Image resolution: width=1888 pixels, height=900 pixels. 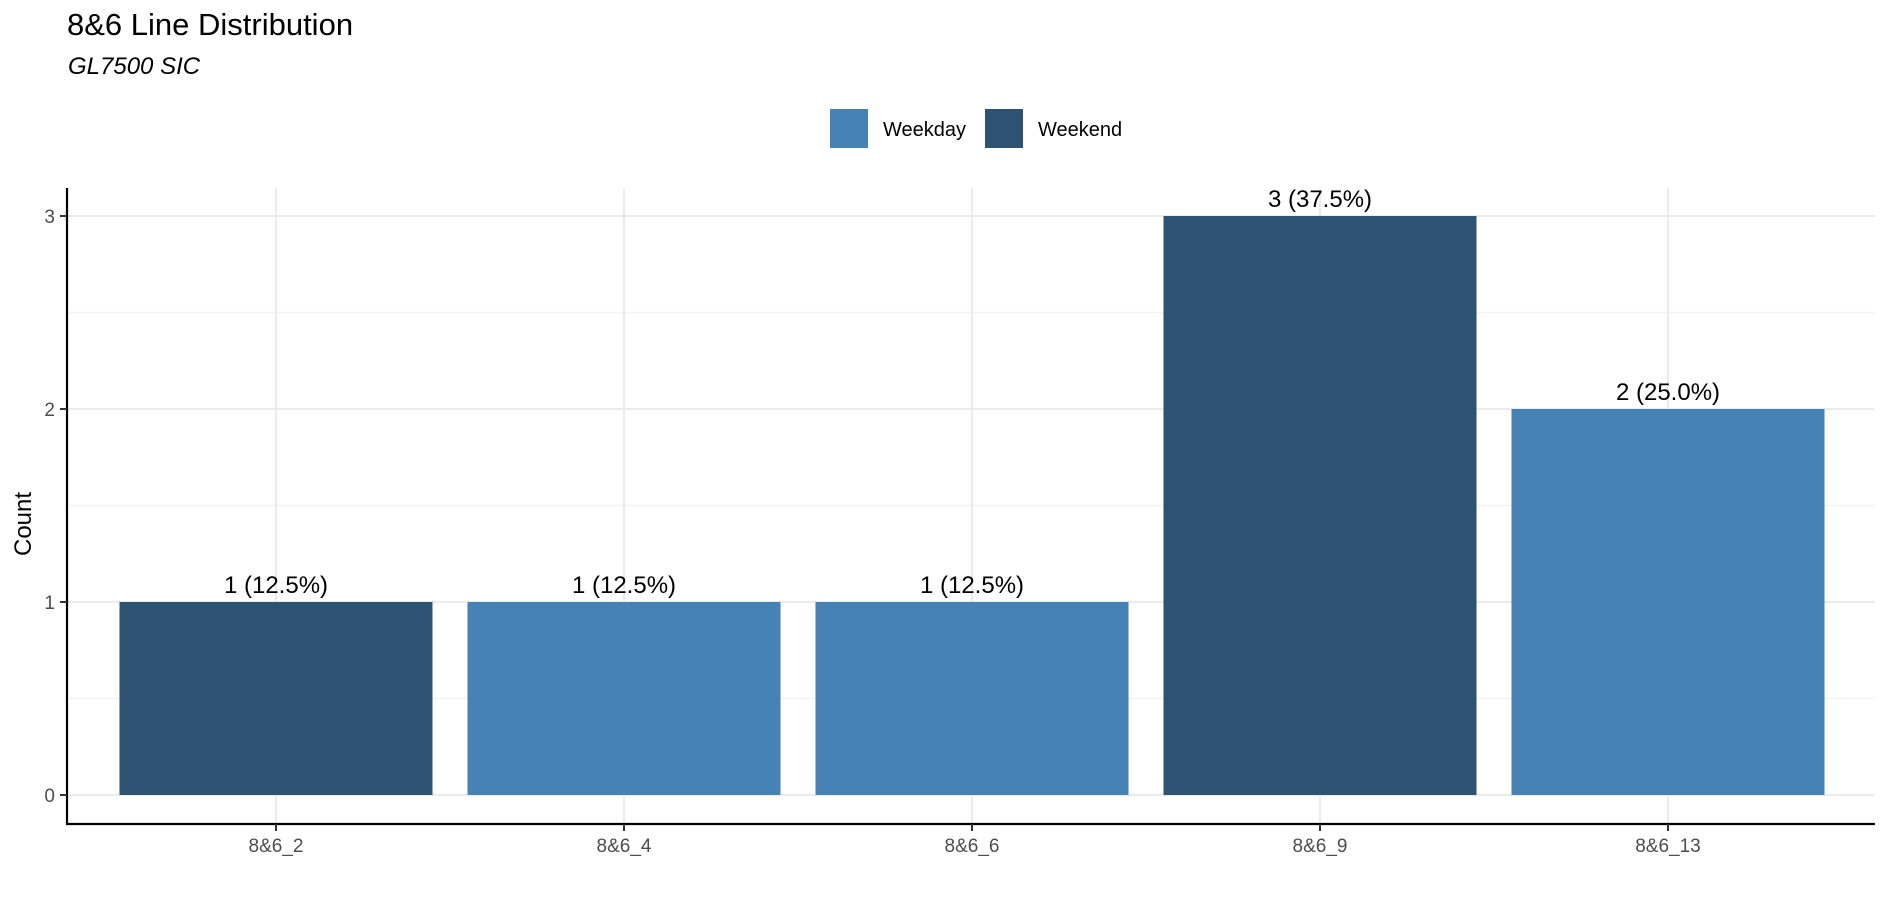 I want to click on x-tick-label-8-6-4: 8&6_4, so click(x=624, y=846).